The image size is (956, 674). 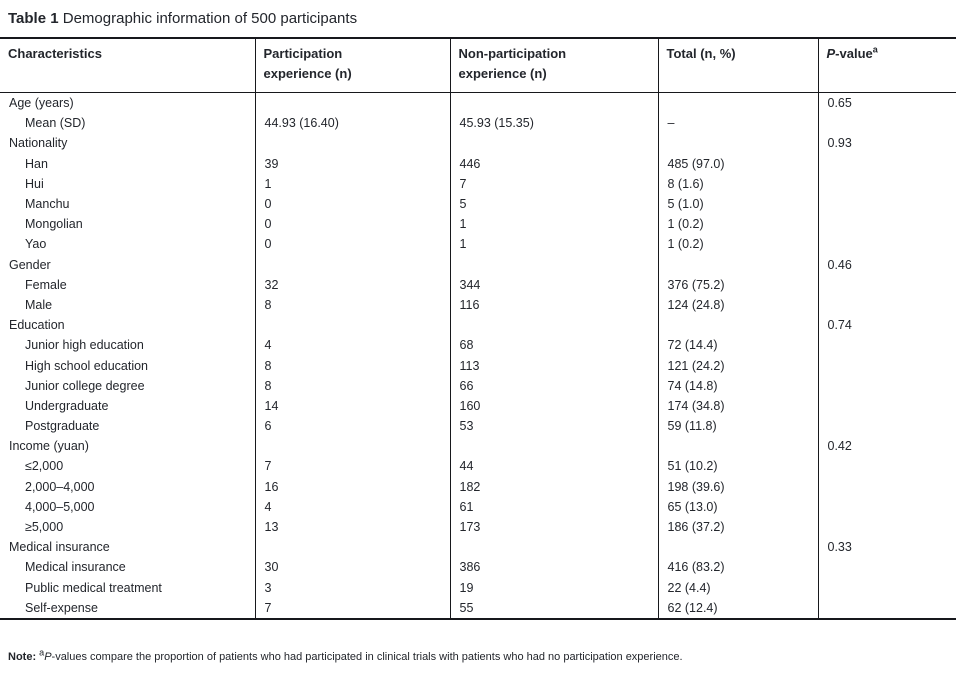 I want to click on table-row: Undergraduate 14 160 174 (34.8), so click(x=478, y=405).